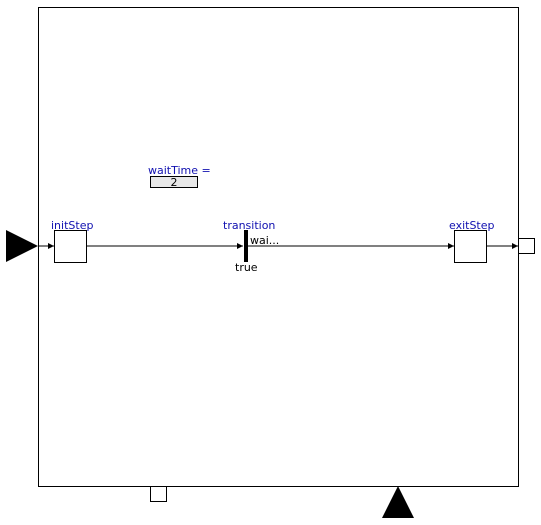 The image size is (541, 525). Describe the element at coordinates (526, 246) in the screenshot. I see `output-port-square-icon` at that location.